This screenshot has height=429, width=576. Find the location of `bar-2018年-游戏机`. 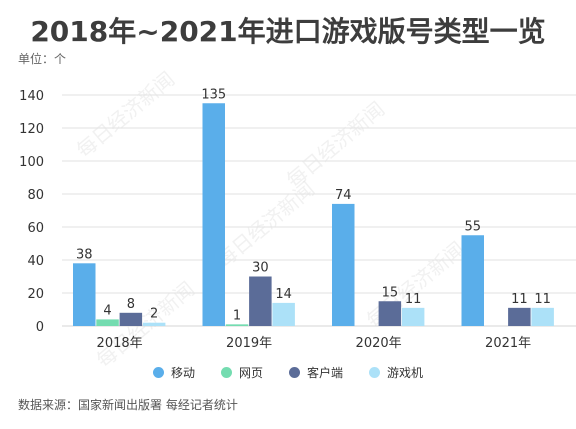

bar-2018年-游戏机 is located at coordinates (154, 324).